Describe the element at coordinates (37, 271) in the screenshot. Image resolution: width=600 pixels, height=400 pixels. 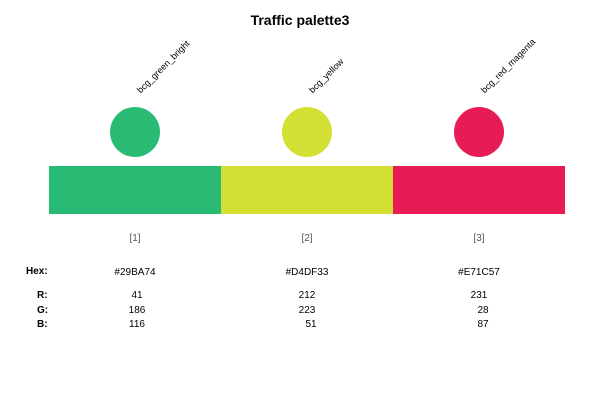
I see `hex-row-label: Hex:` at that location.